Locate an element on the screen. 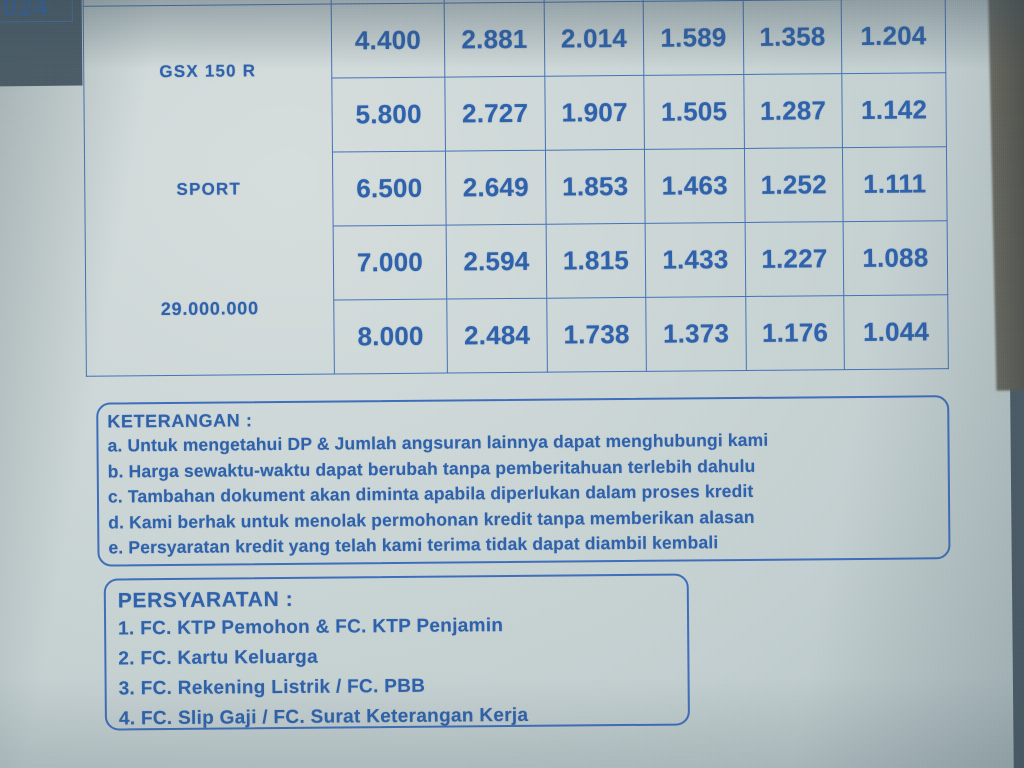 This screenshot has width=1024, height=768. dp-cell: 5.800 is located at coordinates (388, 115).